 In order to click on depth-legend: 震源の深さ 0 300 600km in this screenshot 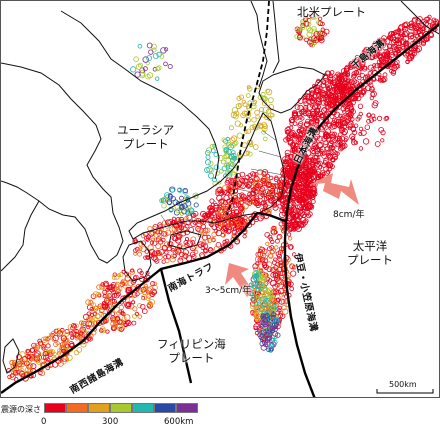, I will do `click(220, 414)`.